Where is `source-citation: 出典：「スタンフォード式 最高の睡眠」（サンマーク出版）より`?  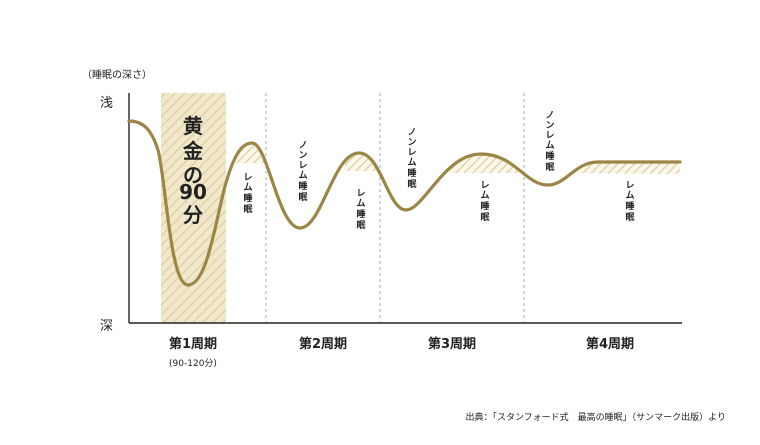
source-citation: 出典：「スタンフォード式 最高の睡眠」（サンマーク出版）より is located at coordinates (595, 417).